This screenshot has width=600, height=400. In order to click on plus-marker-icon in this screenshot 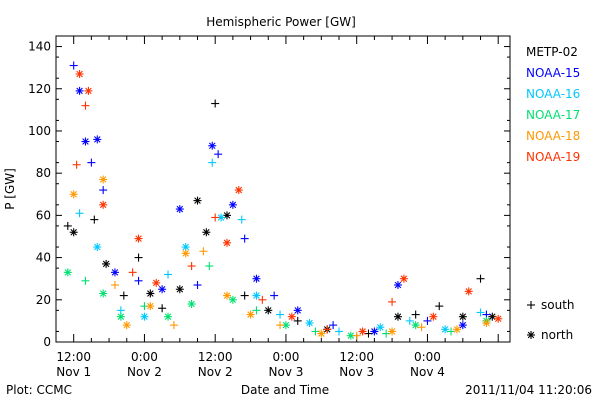, I will do `click(531, 305)`.